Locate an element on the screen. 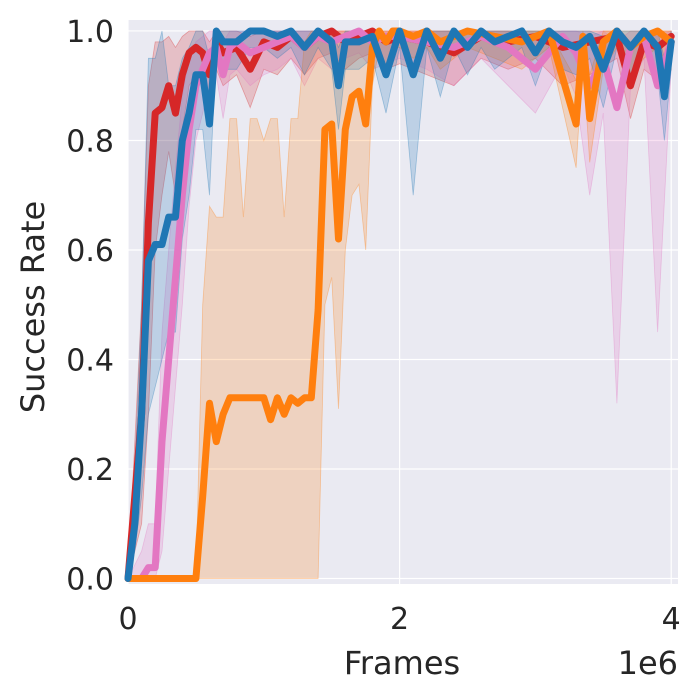 Image resolution: width=700 pixels, height=700 pixels. x-tick-label: 0 is located at coordinates (127, 619).